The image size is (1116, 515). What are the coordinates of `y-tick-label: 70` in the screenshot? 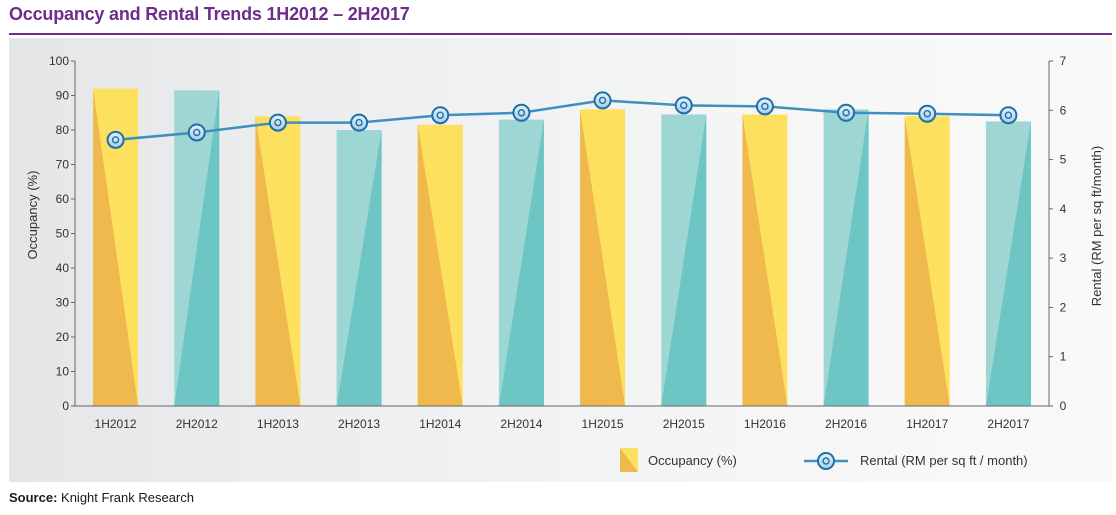 It's located at (63, 165).